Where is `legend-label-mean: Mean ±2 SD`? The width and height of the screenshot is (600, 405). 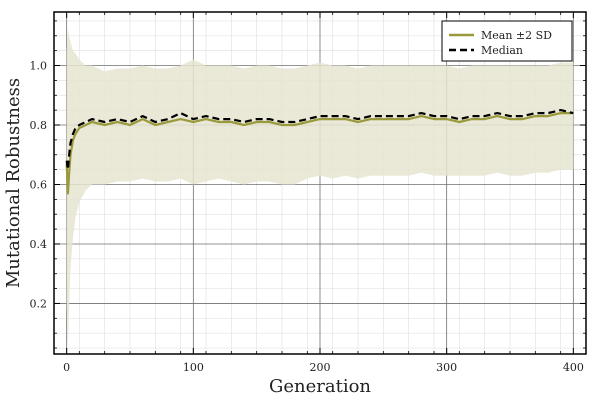 legend-label-mean: Mean ±2 SD is located at coordinates (516, 35).